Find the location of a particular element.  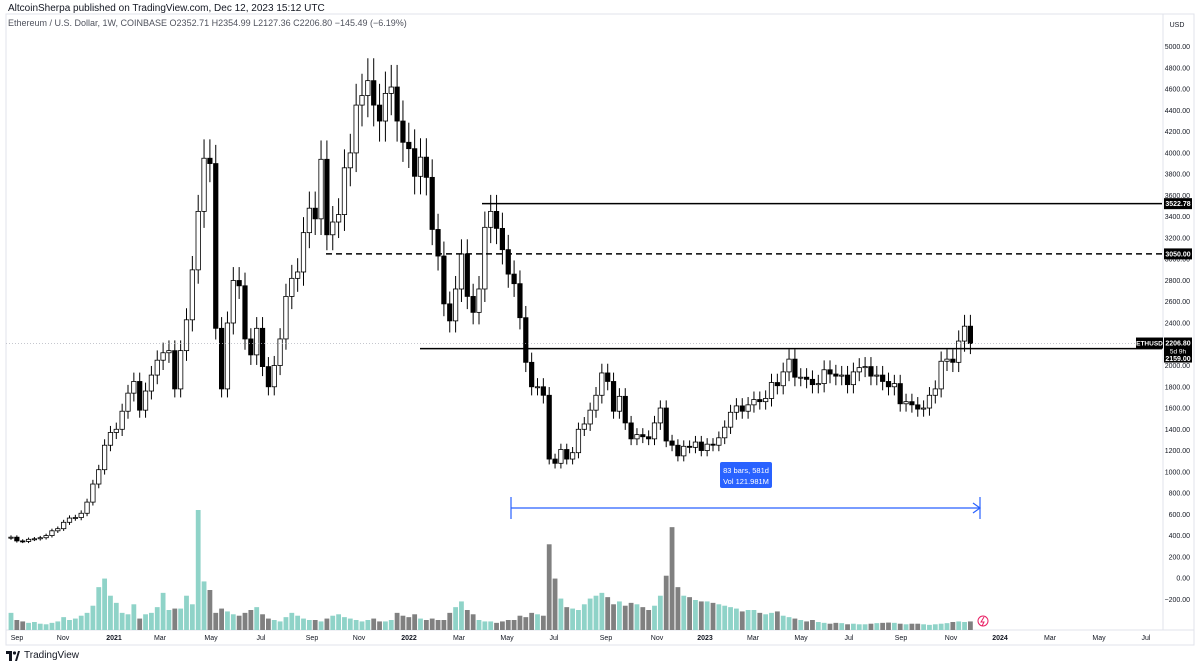

x-tick-label: Mar is located at coordinates (459, 638).